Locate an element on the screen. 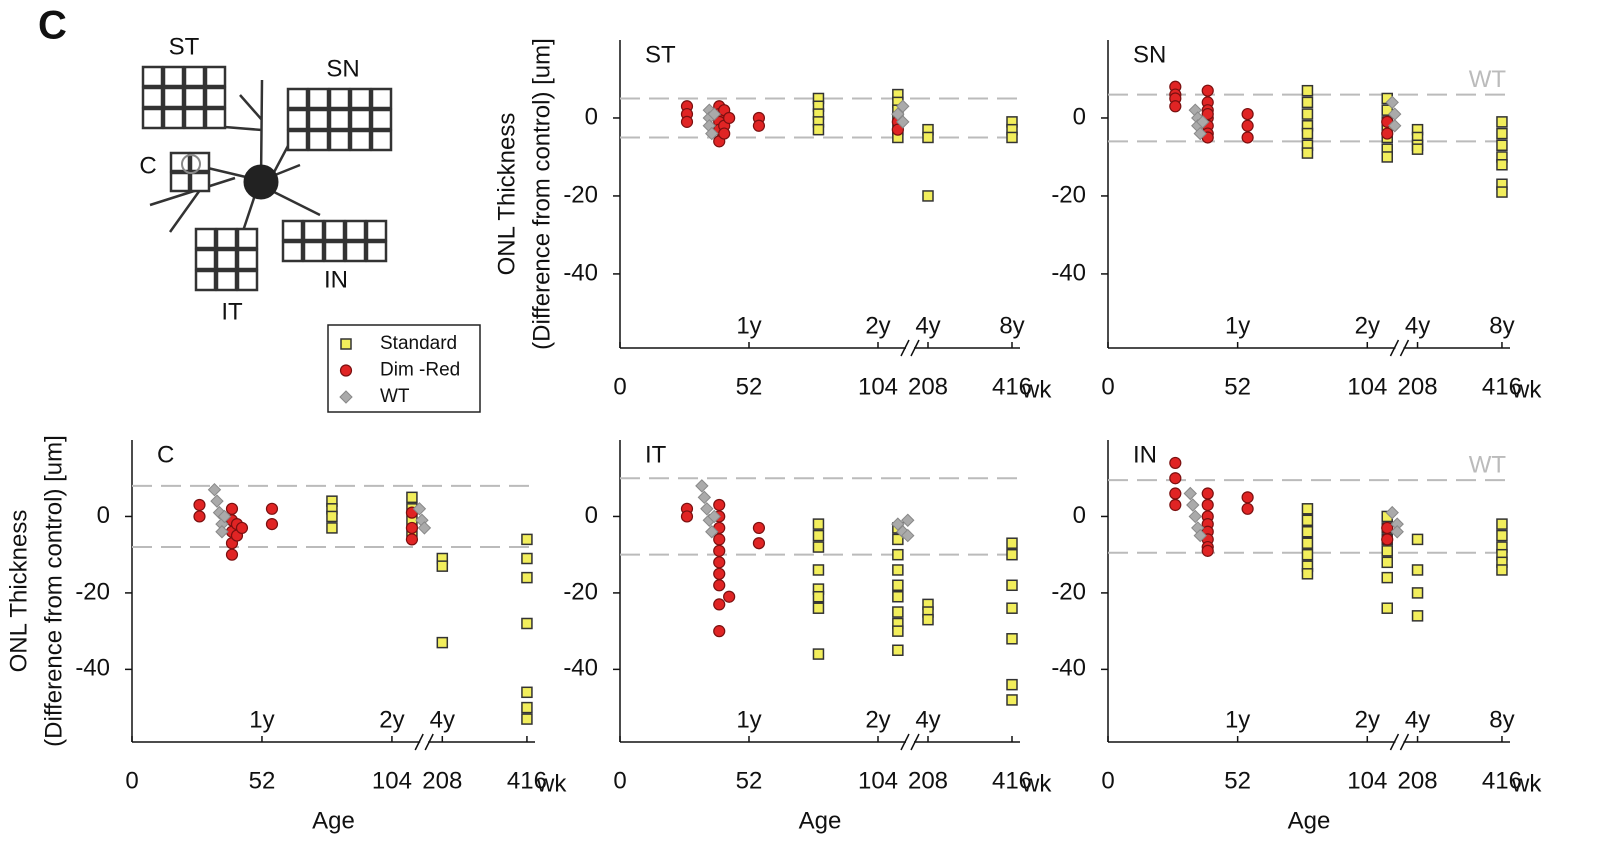  panel-title: IN is located at coordinates (1145, 454).